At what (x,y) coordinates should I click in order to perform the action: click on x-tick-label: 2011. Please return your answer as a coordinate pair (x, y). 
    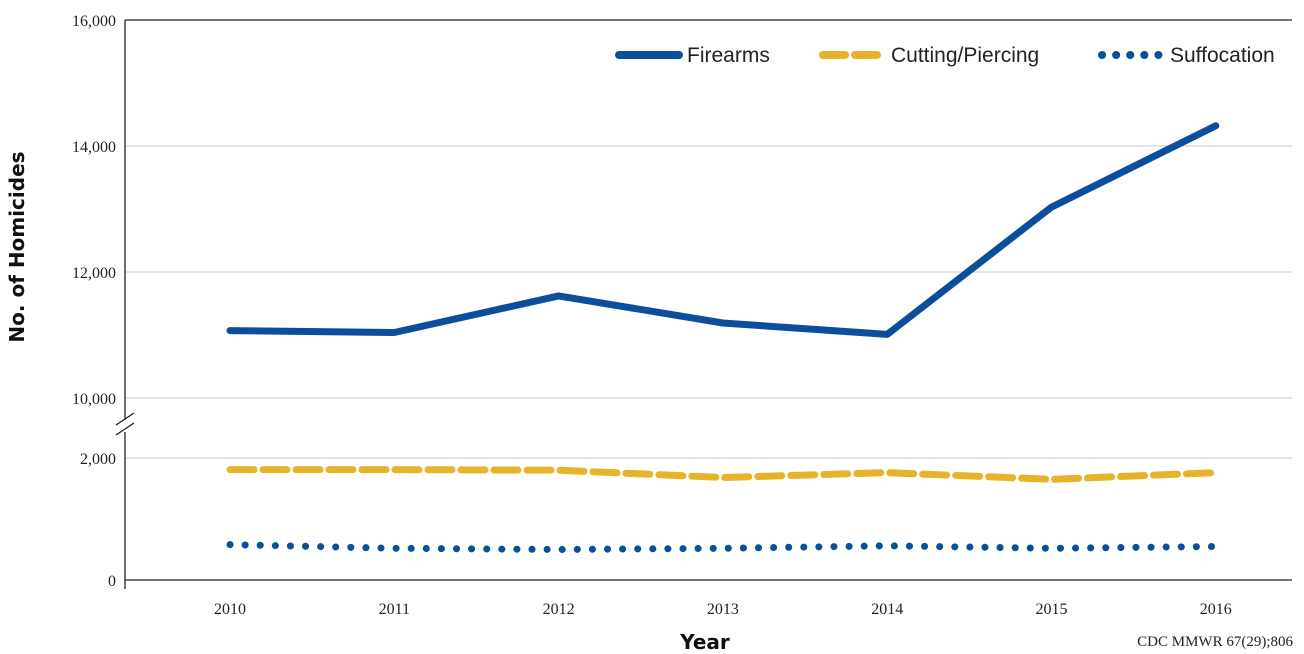
    Looking at the image, I should click on (394, 609).